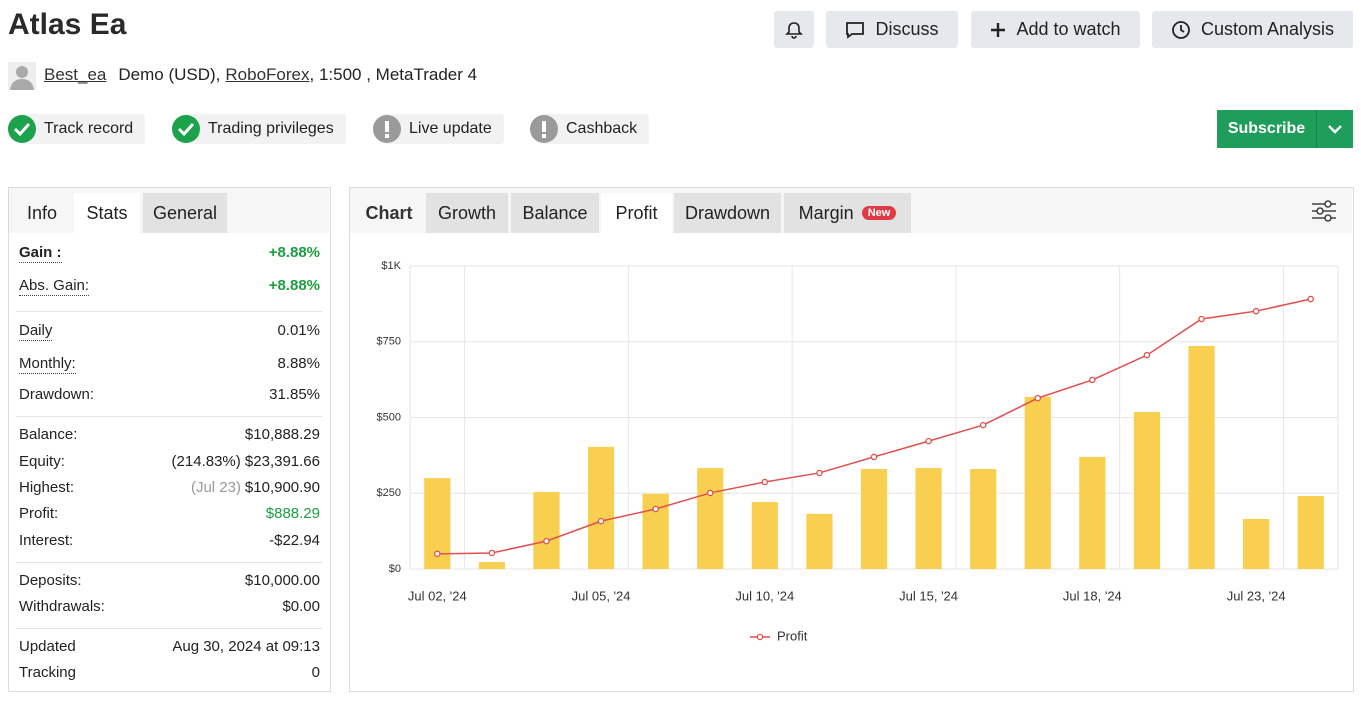 This screenshot has width=1361, height=708. Describe the element at coordinates (1335, 129) in the screenshot. I see `chevron` at that location.